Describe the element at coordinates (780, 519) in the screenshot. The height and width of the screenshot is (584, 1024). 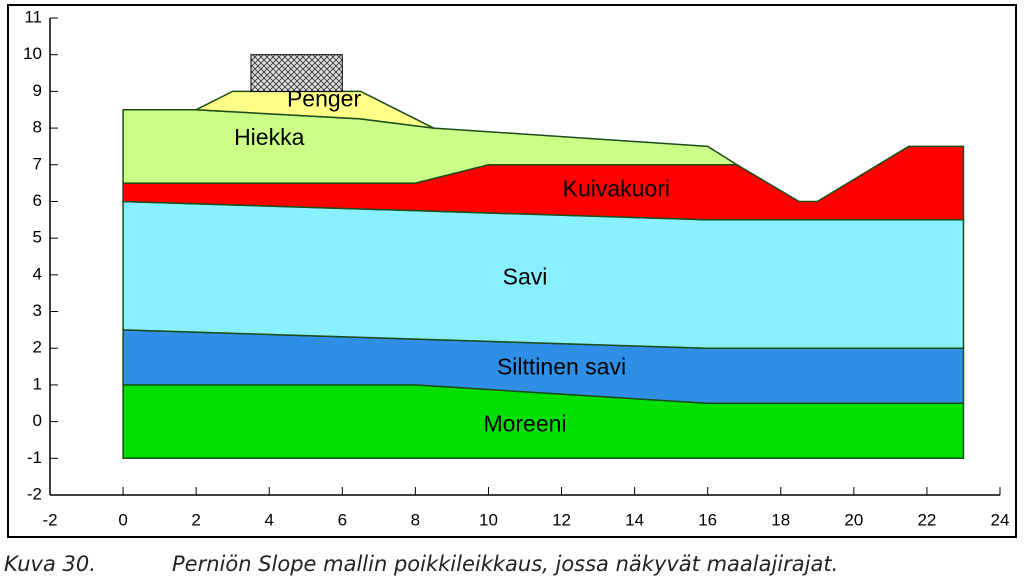
I see `x-tick-label: 18` at that location.